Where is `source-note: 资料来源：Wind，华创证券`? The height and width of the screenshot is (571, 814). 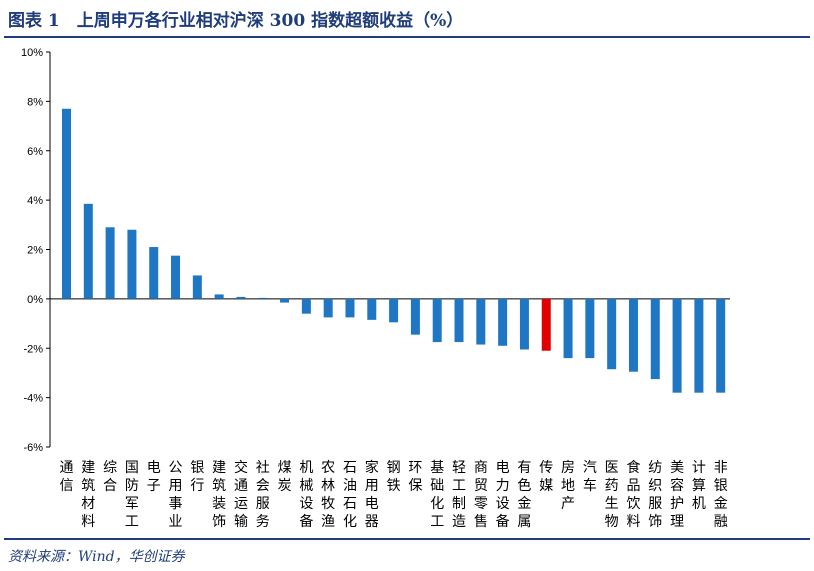 source-note: 资料来源：Wind，华创证券 is located at coordinates (96, 557).